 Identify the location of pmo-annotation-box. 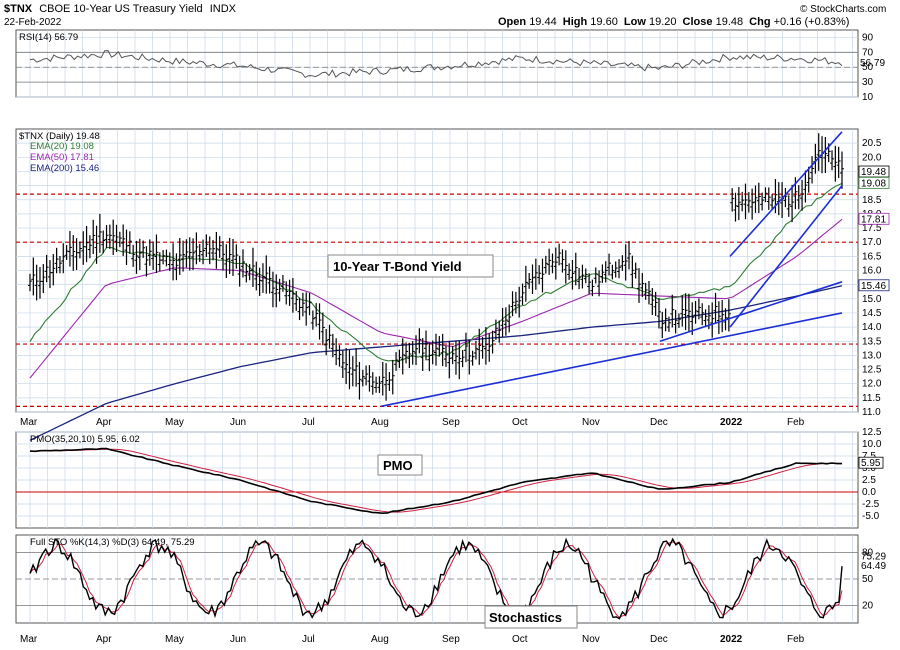
(400, 465).